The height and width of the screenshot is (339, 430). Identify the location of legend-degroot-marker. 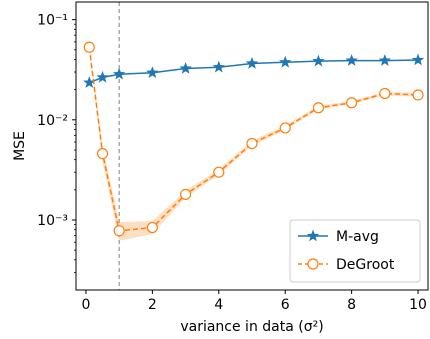
(313, 264).